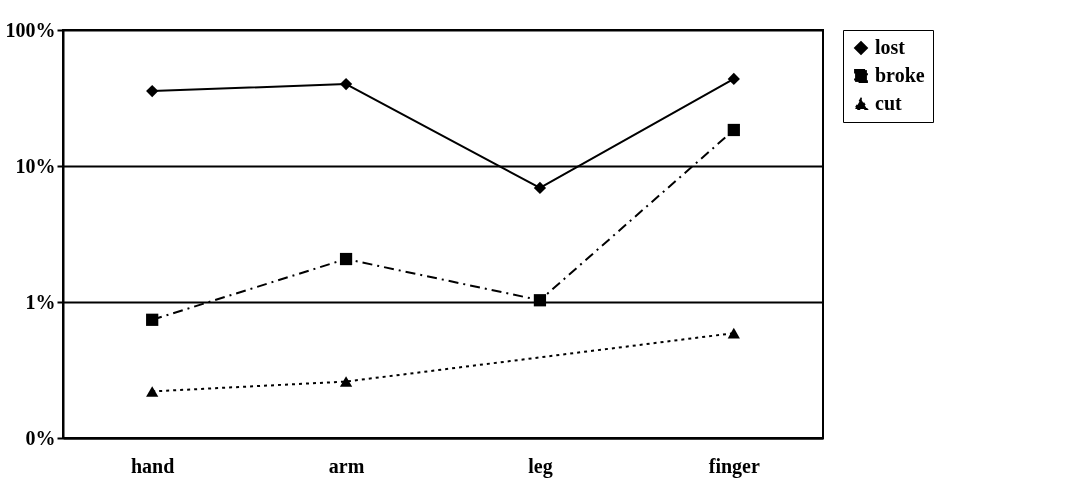 This screenshot has width=1066, height=492. I want to click on x-tick-label: finger, so click(734, 466).